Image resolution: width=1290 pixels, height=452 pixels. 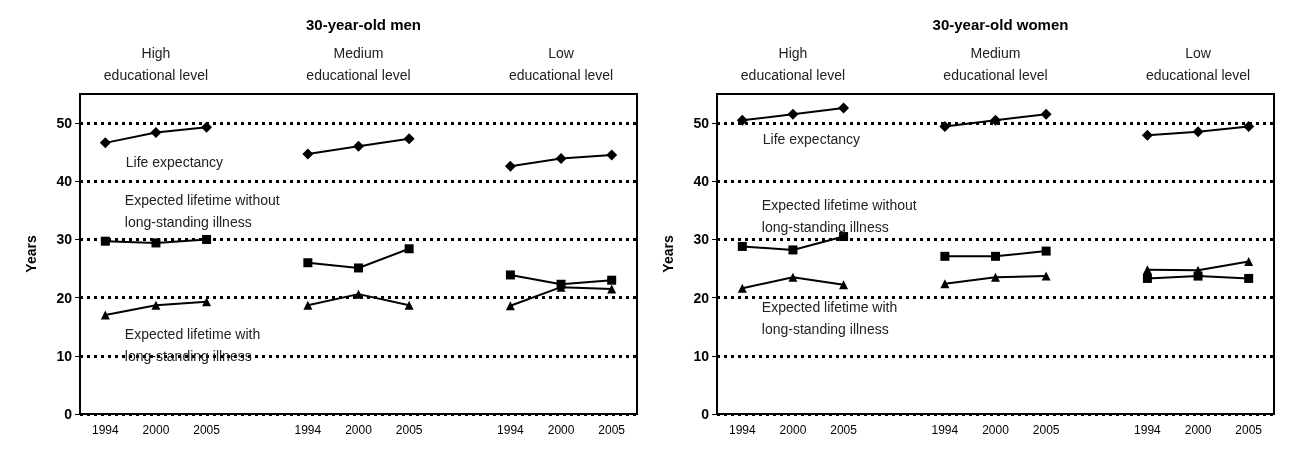 What do you see at coordinates (1000, 24) in the screenshot?
I see `chart-title: 30-year-old women` at bounding box center [1000, 24].